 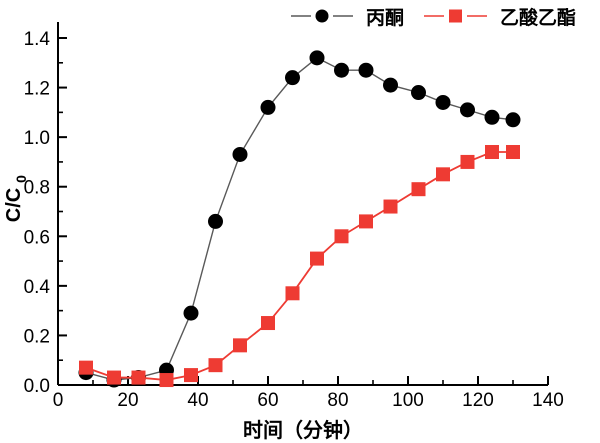 I want to click on x-tick-label: 80, so click(x=337, y=400).